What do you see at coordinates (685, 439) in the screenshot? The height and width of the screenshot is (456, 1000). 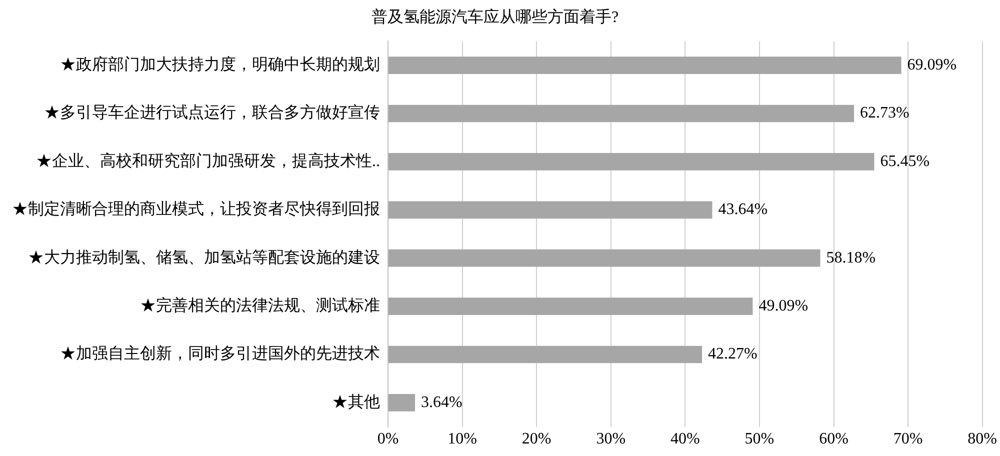 I see `x-tick-label: 40%` at bounding box center [685, 439].